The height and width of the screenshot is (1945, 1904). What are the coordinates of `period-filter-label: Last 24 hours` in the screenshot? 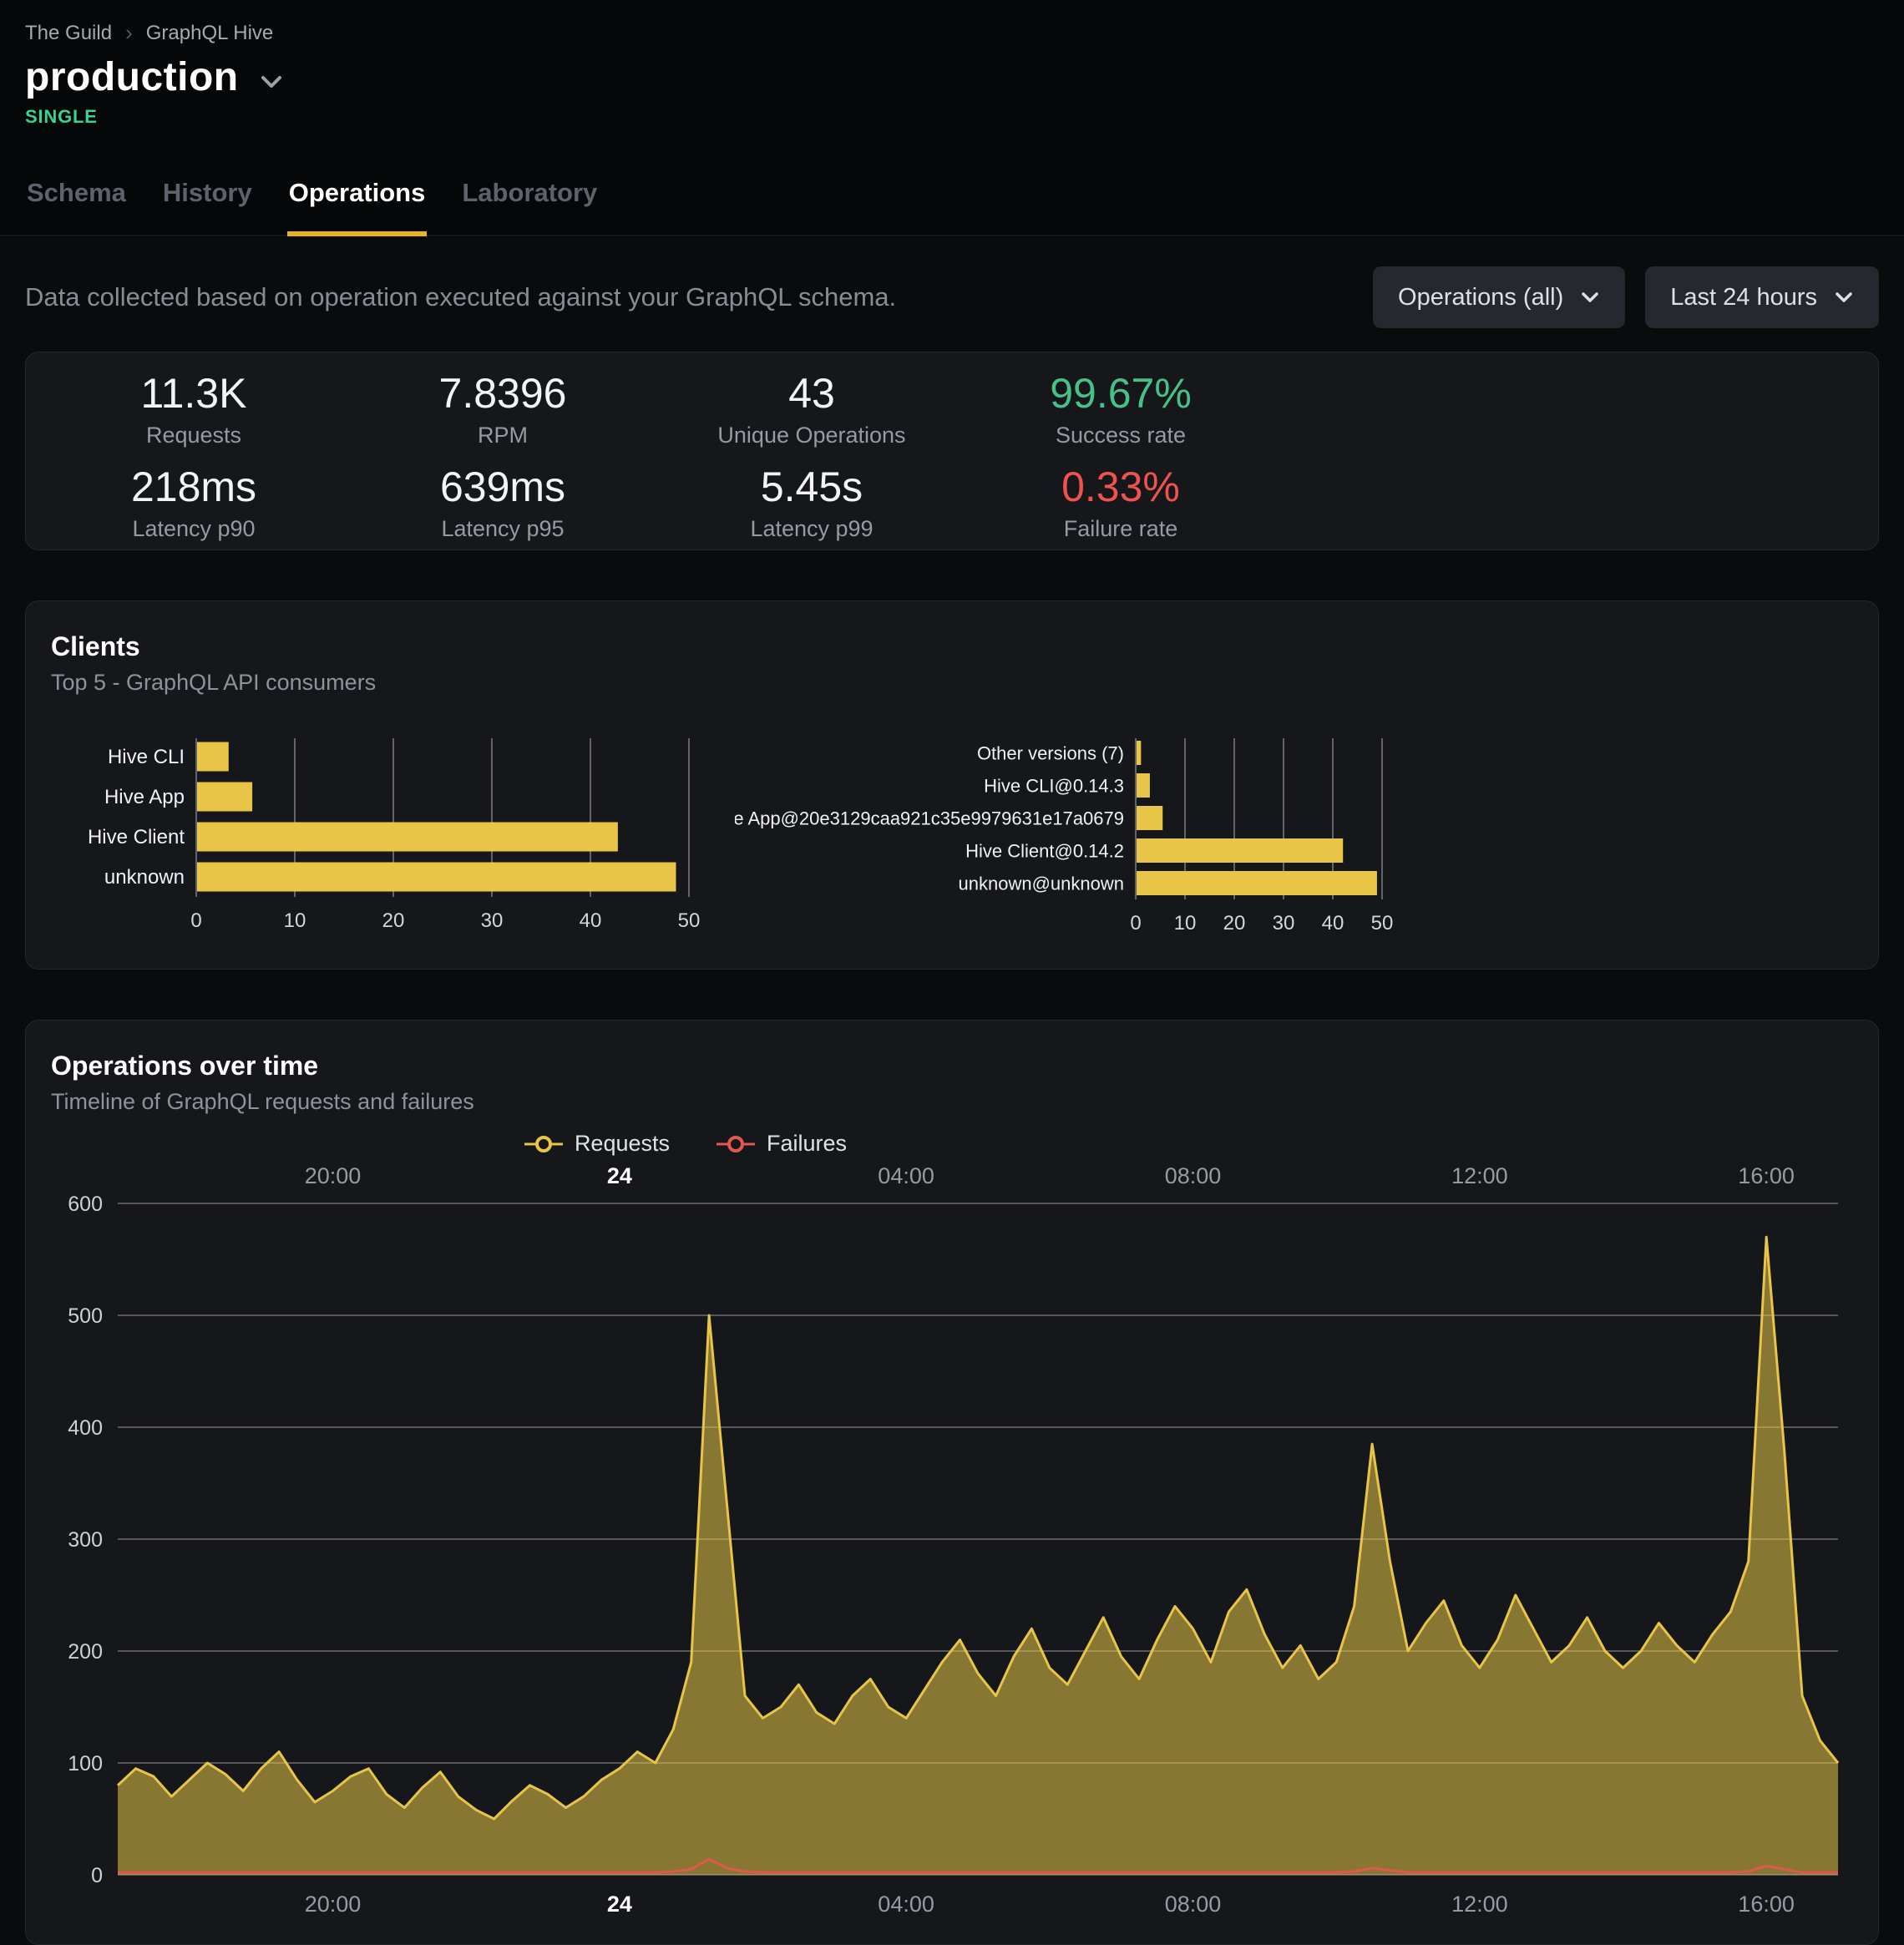 It's located at (1743, 297).